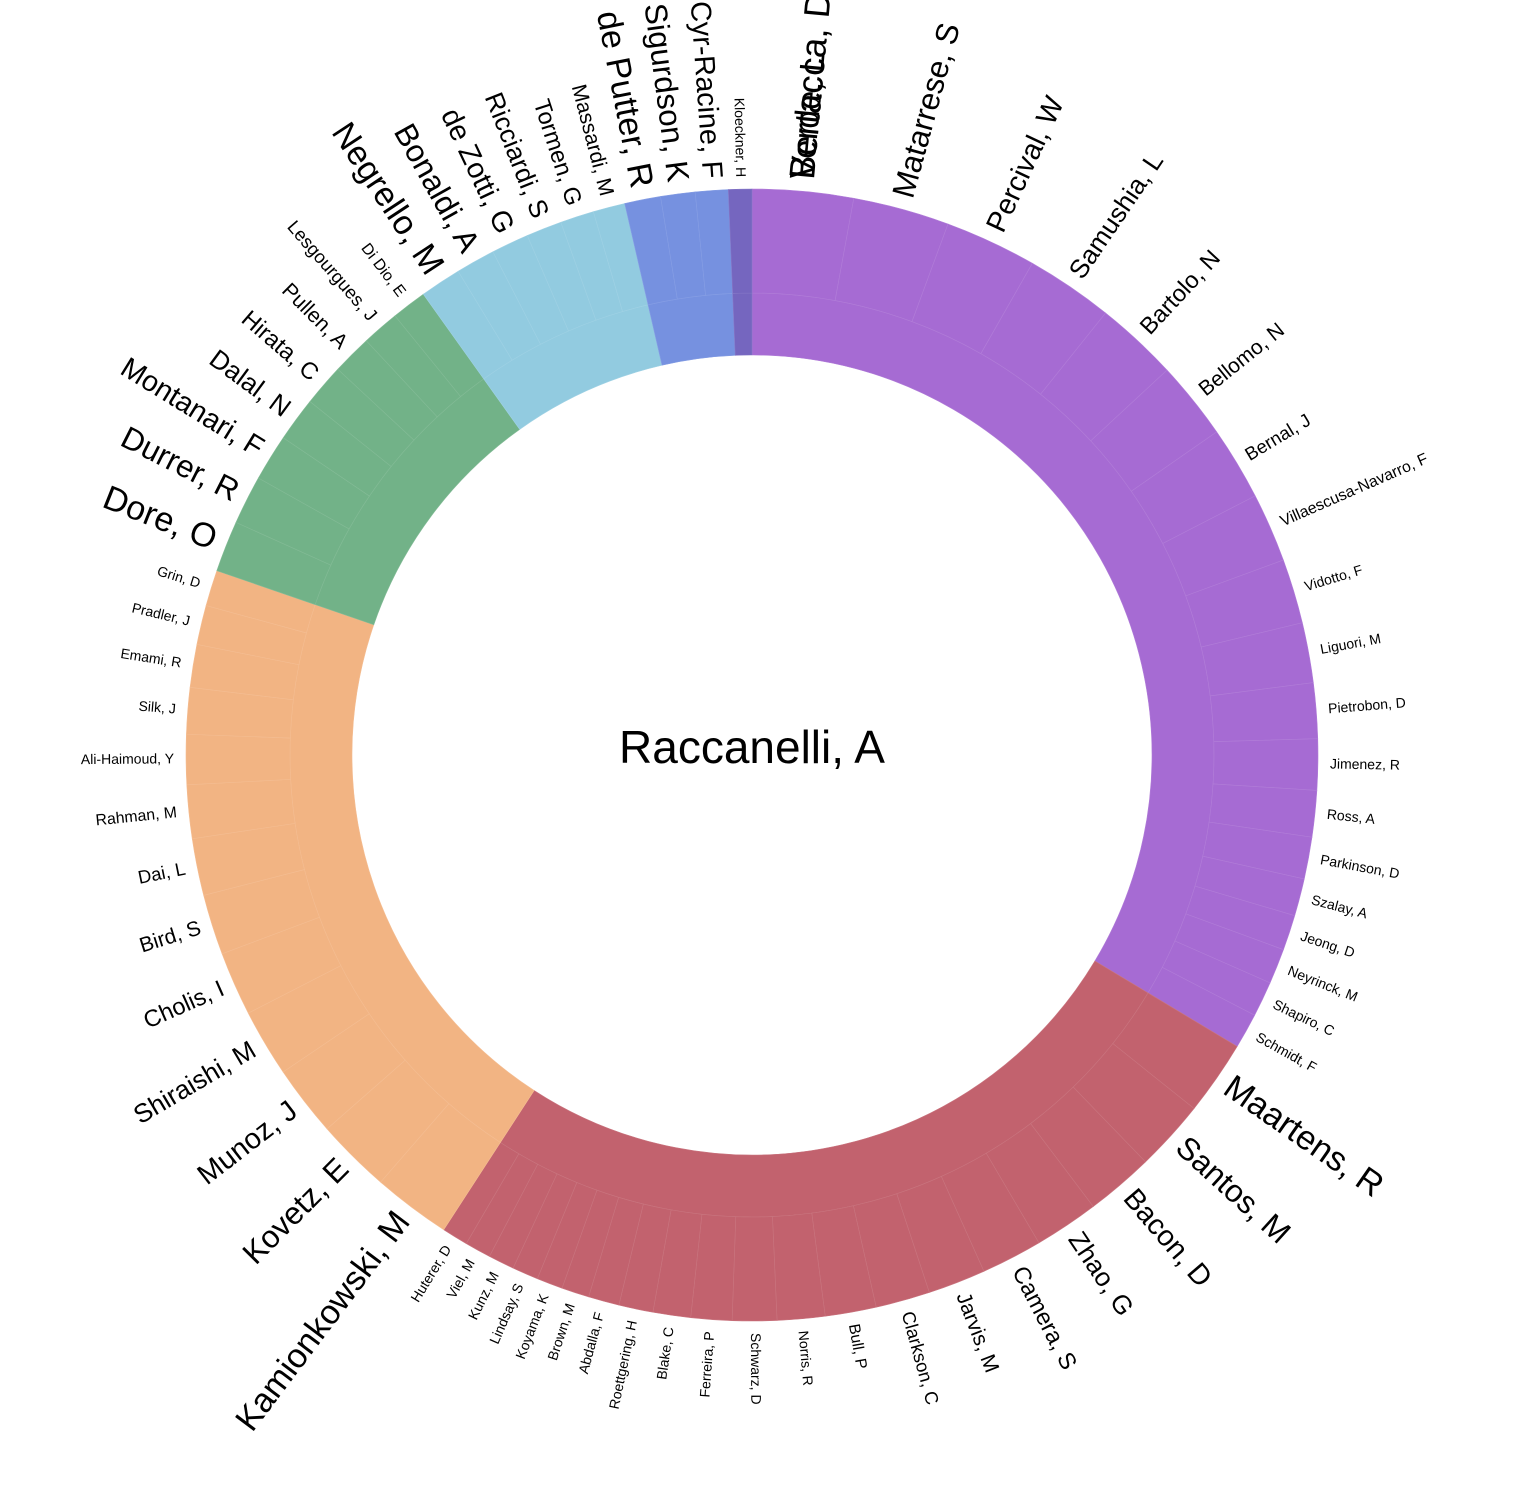  I want to click on author-label: Rahman, M, so click(136, 816).